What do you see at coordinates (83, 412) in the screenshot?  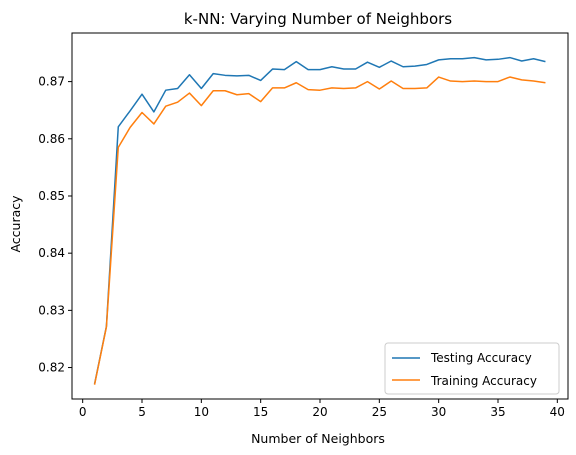 I see `x-tick-label: 0` at bounding box center [83, 412].